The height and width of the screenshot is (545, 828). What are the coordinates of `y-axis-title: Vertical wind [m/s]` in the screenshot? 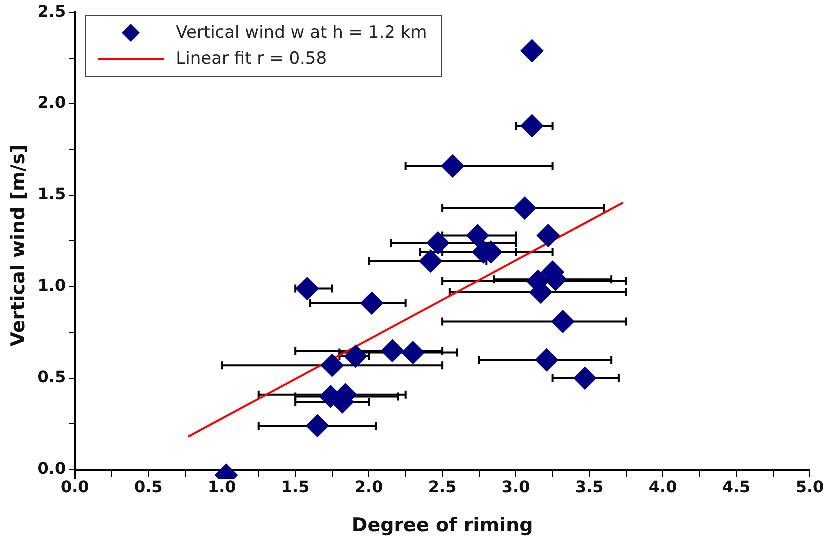 It's located at (18, 245).